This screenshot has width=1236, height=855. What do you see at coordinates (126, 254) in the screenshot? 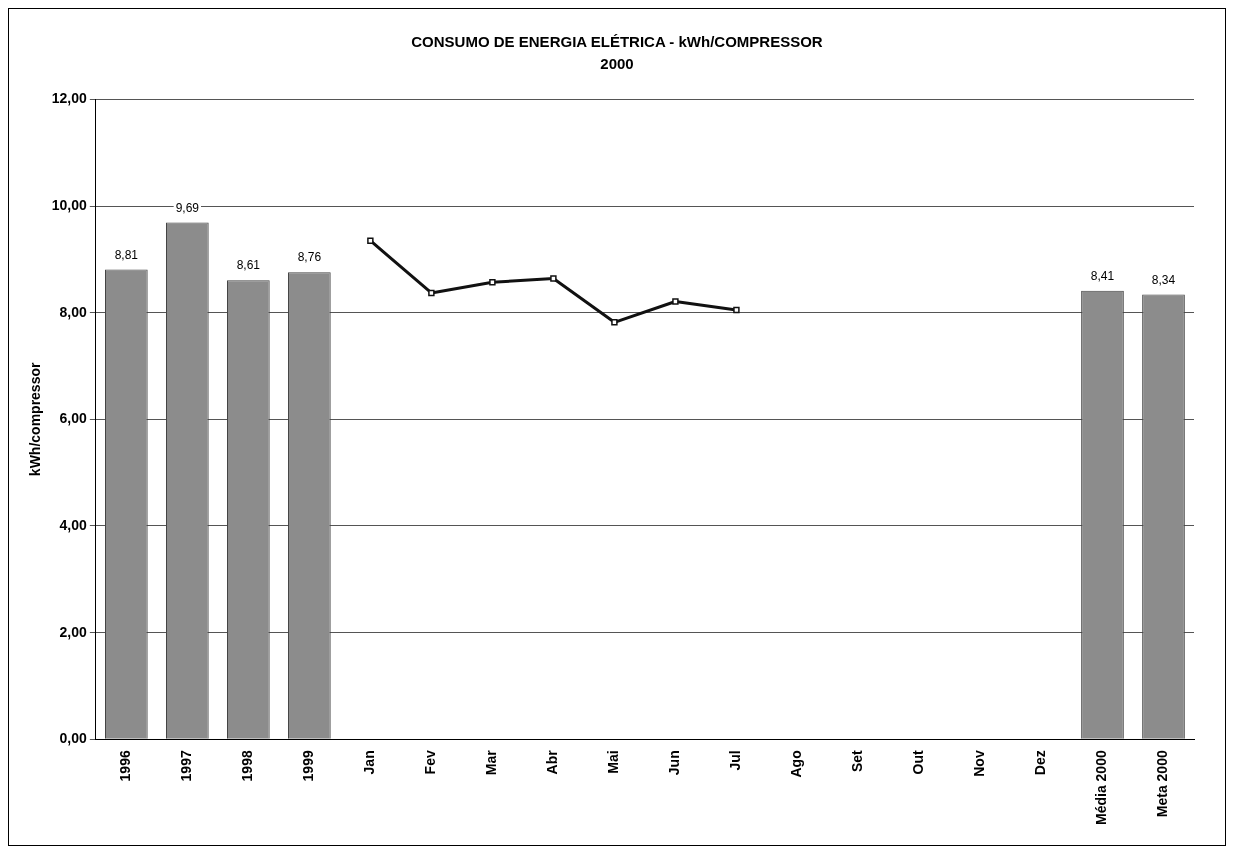
I see `data-label: 8,81` at bounding box center [126, 254].